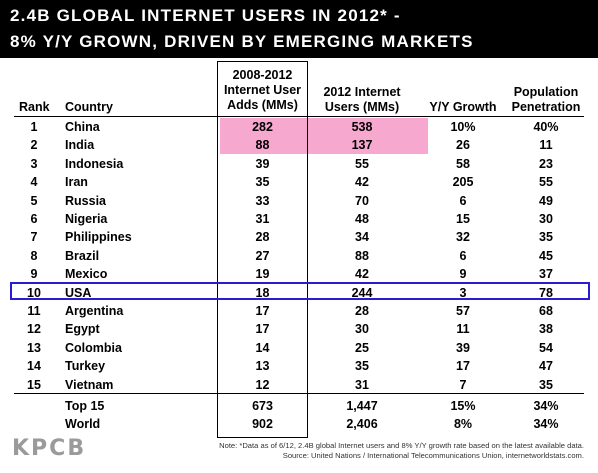 The width and height of the screenshot is (598, 473). Describe the element at coordinates (362, 255) in the screenshot. I see `table-cell-users: 88` at that location.